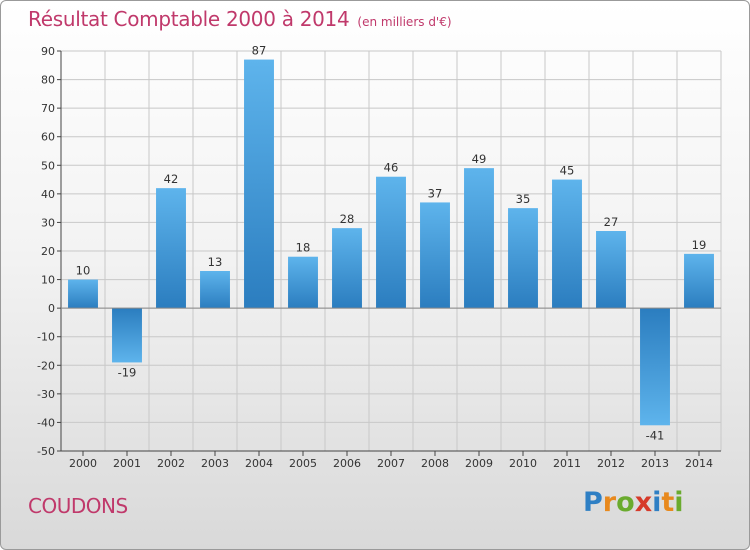  What do you see at coordinates (46, 337) in the screenshot?
I see `y-tick-label: -10` at bounding box center [46, 337].